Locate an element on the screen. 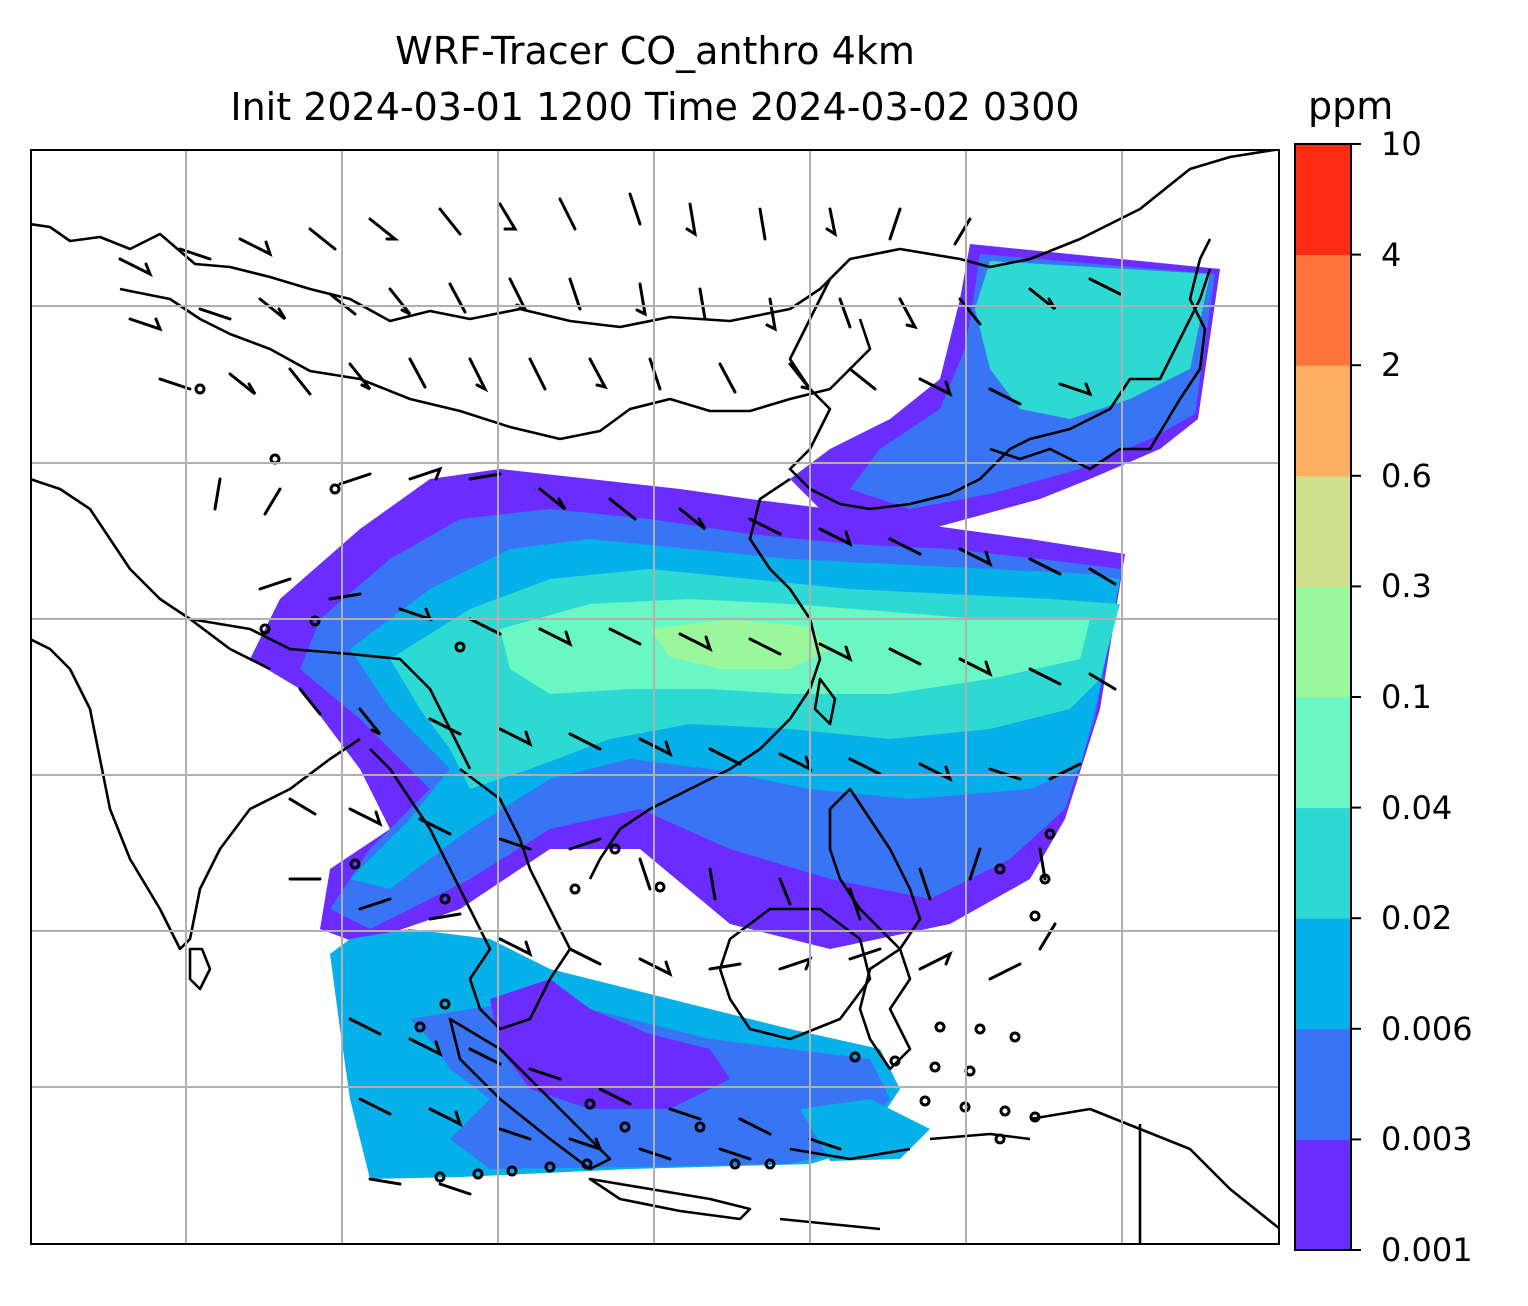  new-guinea is located at coordinates (1154, 1176).